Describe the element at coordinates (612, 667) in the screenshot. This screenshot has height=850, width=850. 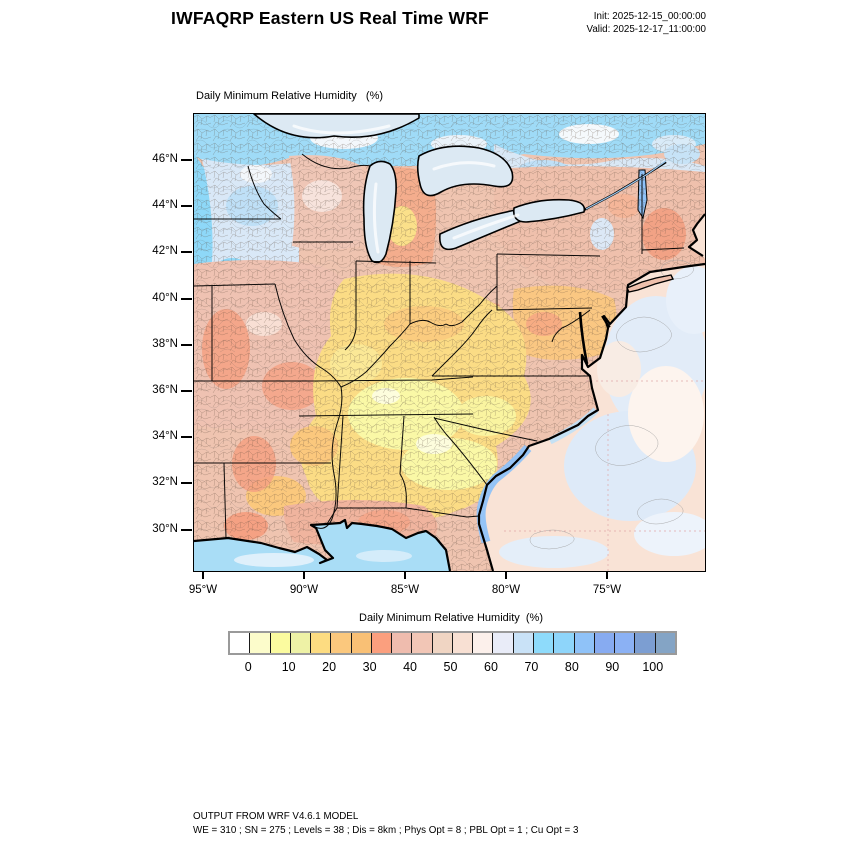
I see `colorbar-tick-label: 90` at that location.